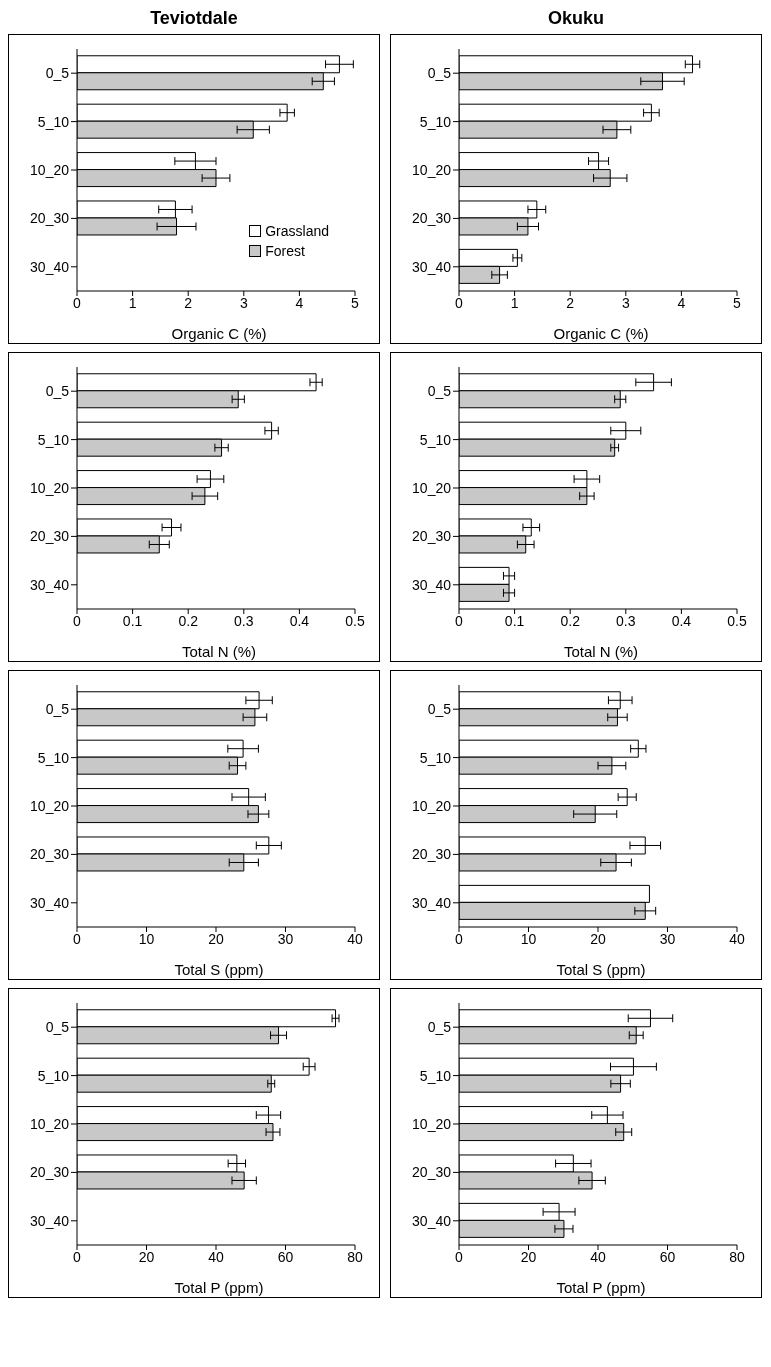 Image resolution: width=771 pixels, height=1367 pixels. I want to click on legend-label: Forest, so click(285, 251).